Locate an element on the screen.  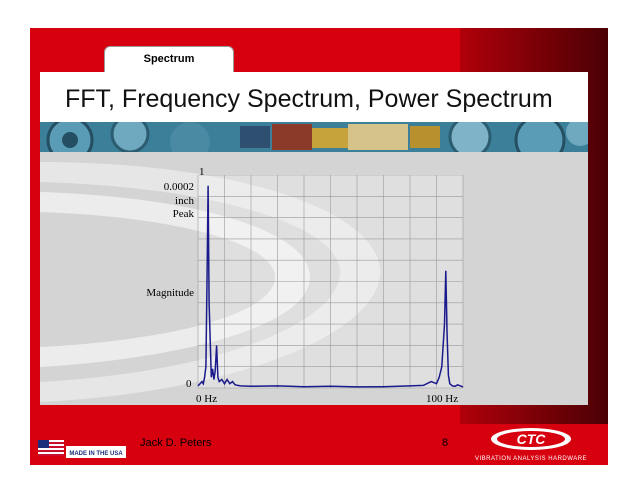
y-unit-line-2: inch is located at coordinates (184, 201).